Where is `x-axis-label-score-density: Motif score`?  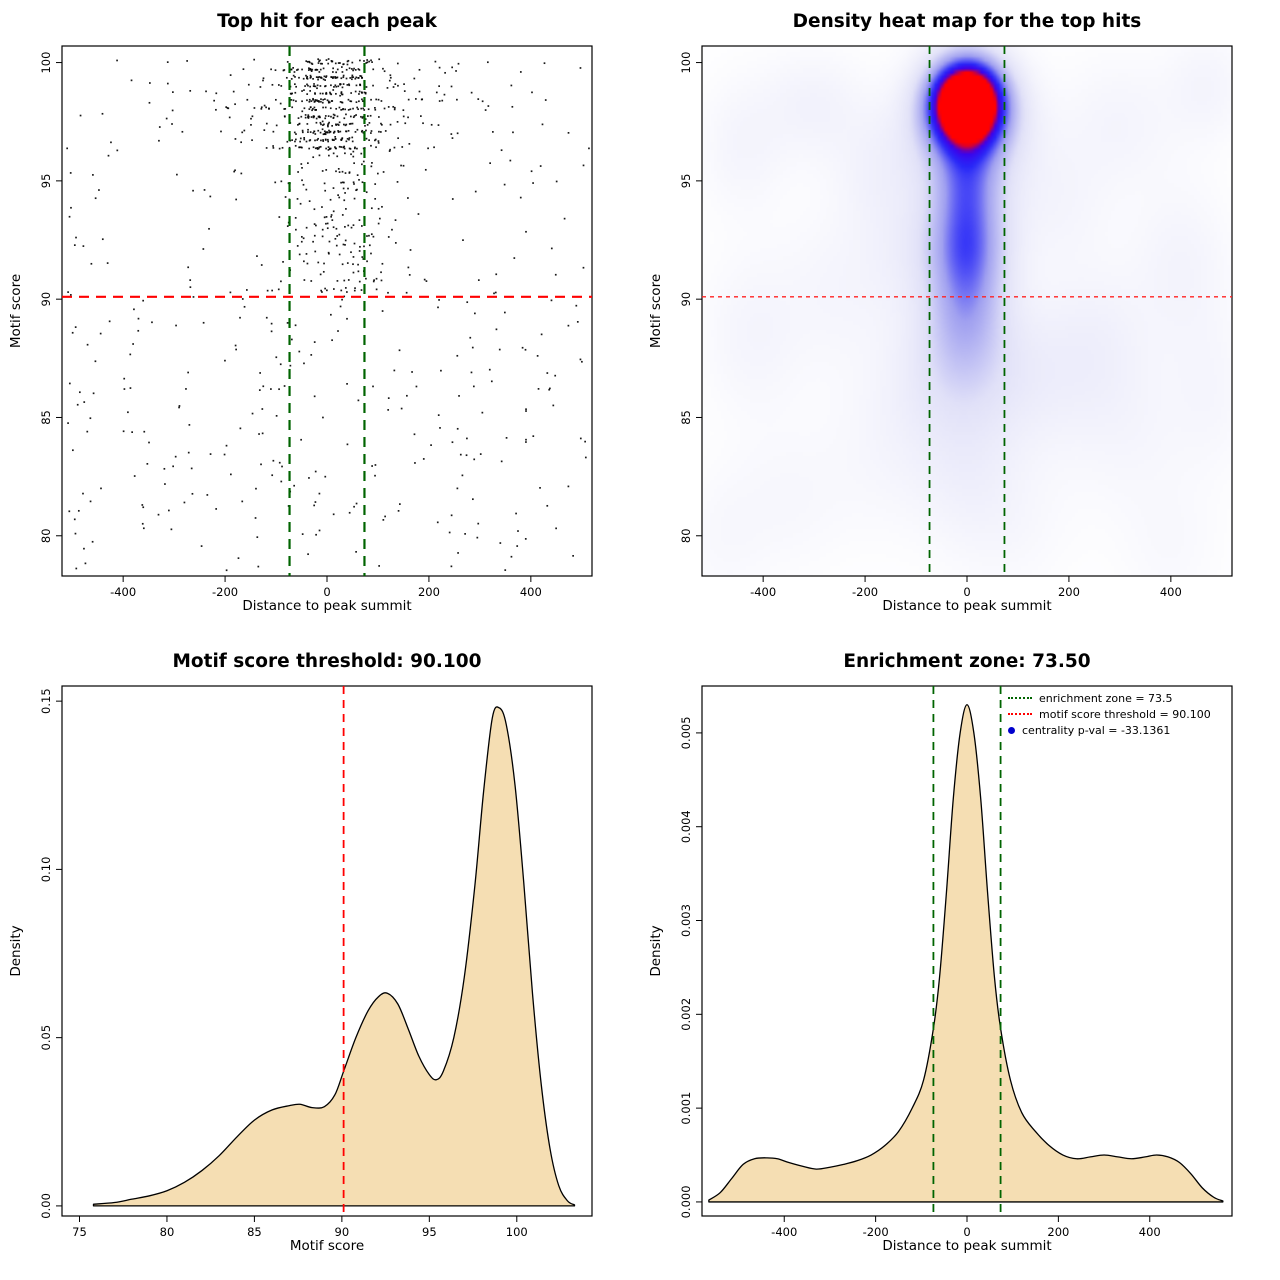 x-axis-label-score-density: Motif score is located at coordinates (327, 1246).